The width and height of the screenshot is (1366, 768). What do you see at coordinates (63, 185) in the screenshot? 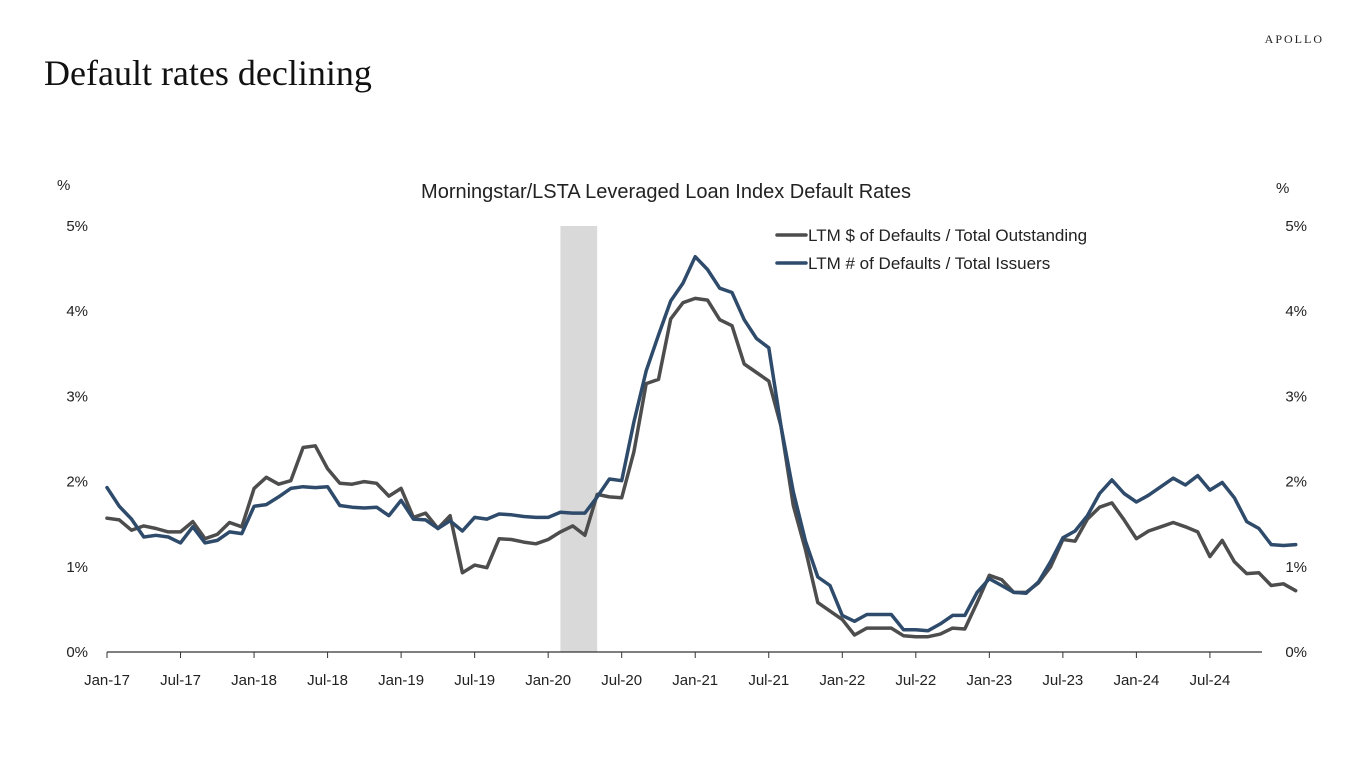
I see `y-unit-left: %` at bounding box center [63, 185].